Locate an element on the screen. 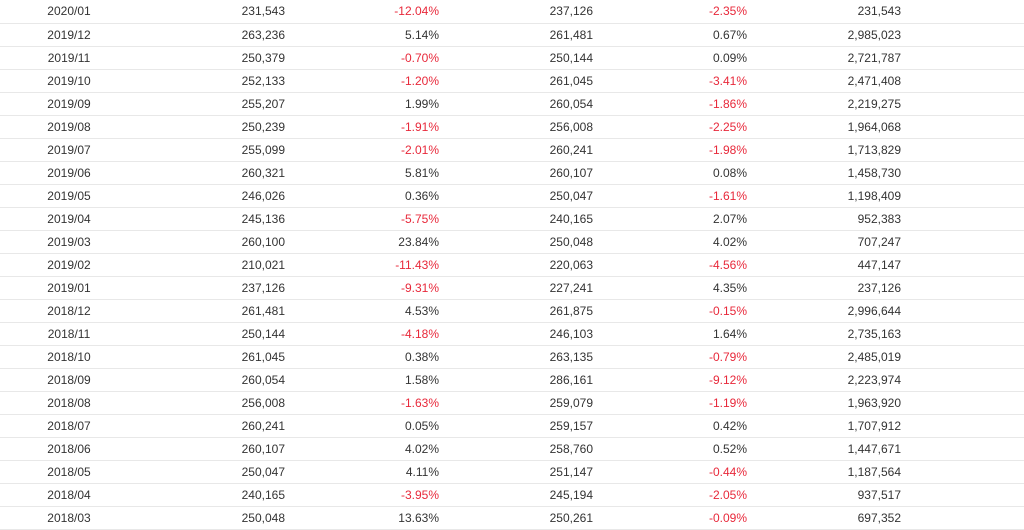  monthly-change-cell: 13.63% is located at coordinates (370, 518).